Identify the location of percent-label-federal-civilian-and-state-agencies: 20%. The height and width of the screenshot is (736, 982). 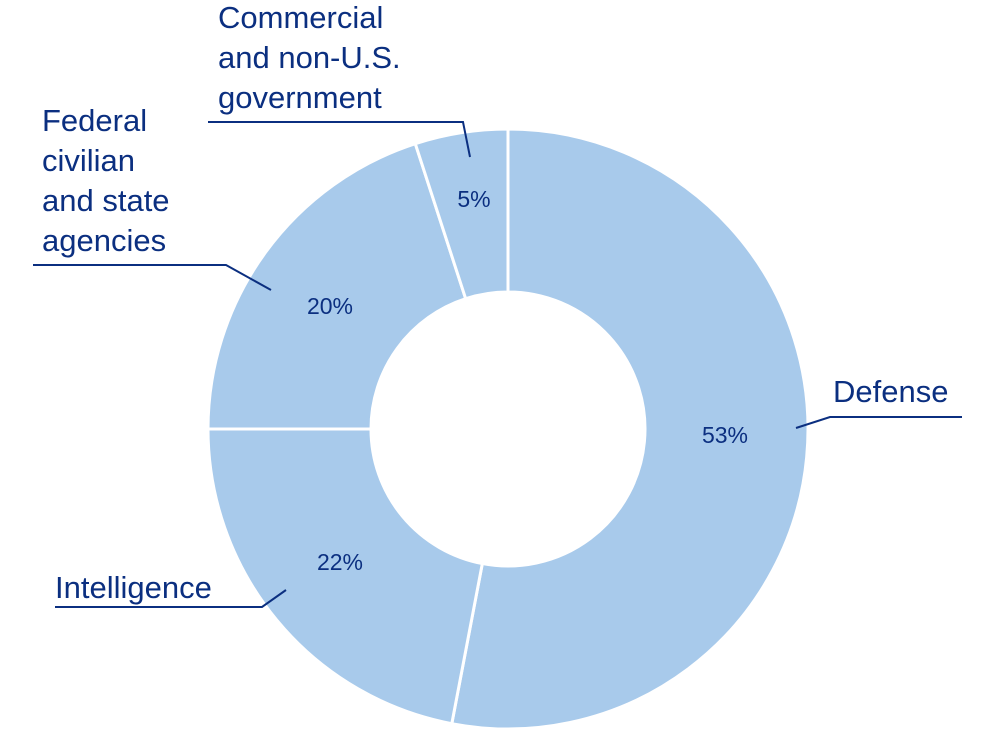
(330, 306).